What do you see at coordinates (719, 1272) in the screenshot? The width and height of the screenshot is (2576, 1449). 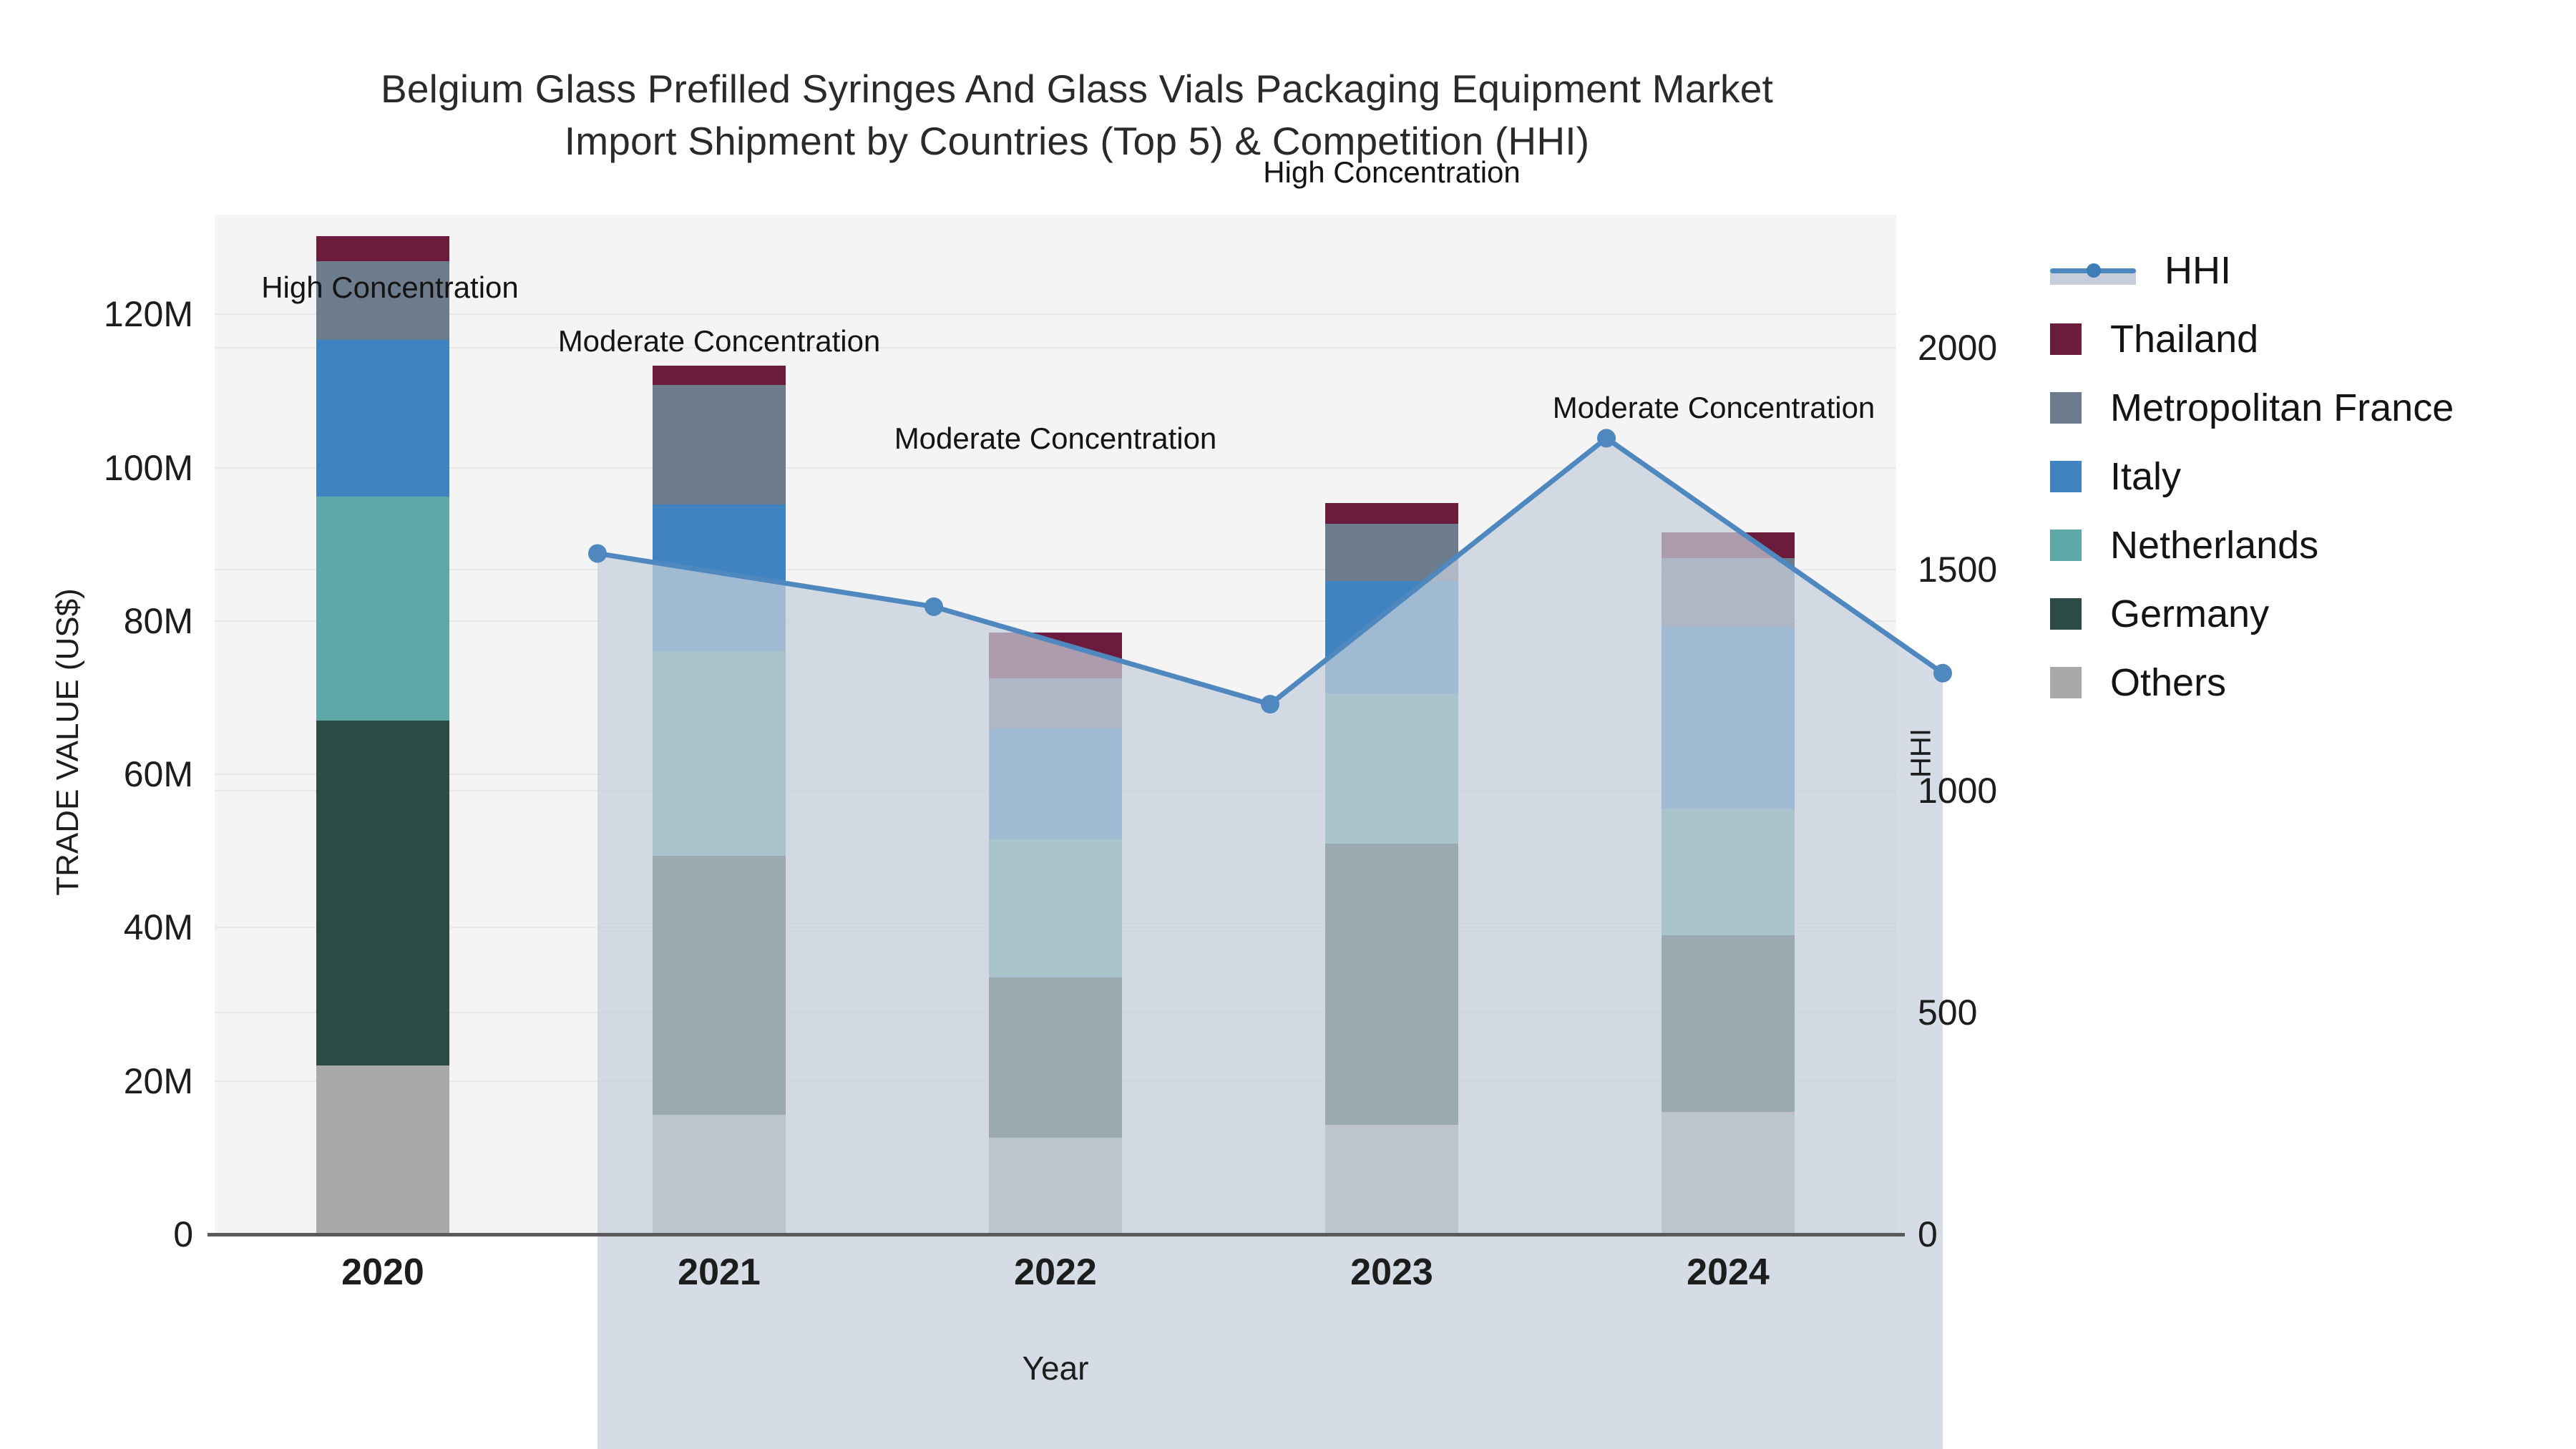 I see `x-axis-tick-2021: 2021` at bounding box center [719, 1272].